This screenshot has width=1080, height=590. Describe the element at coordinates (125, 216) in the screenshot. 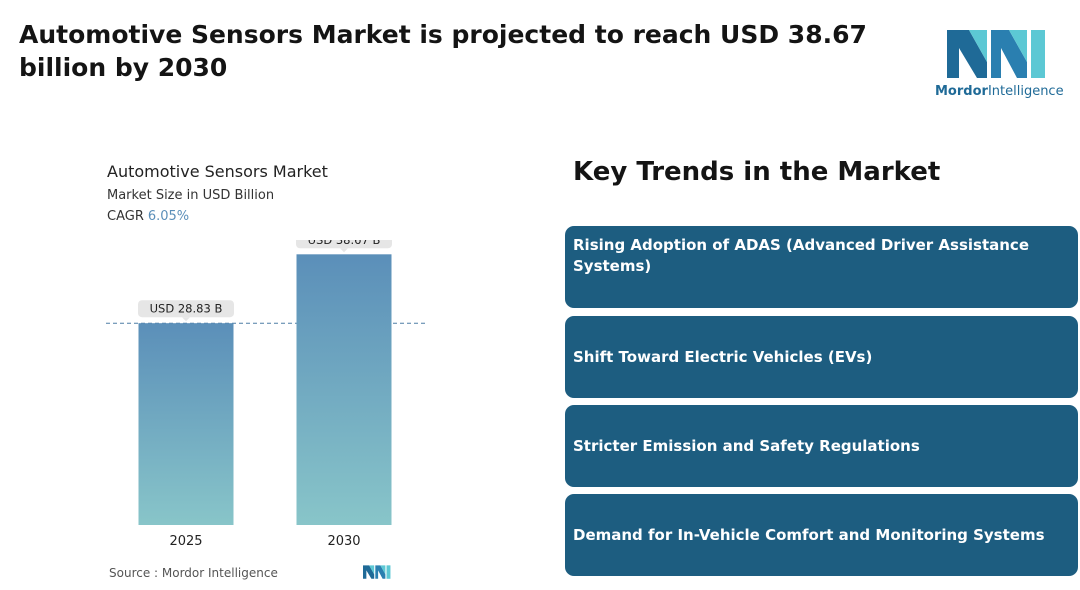

I see `cagr-label: CAGR` at that location.